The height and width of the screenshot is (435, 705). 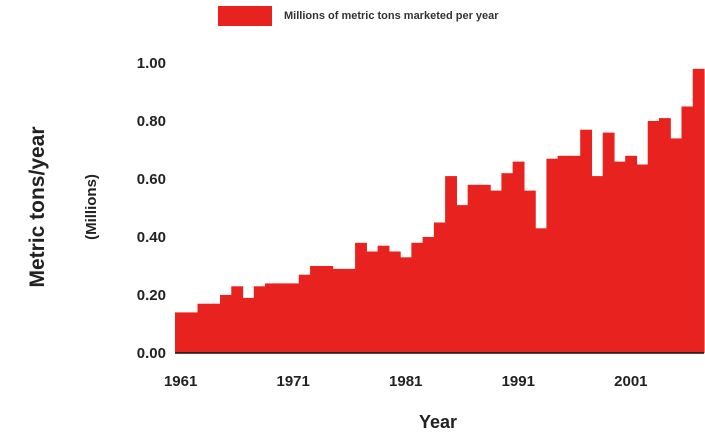 I want to click on bar-1983, so click(x=428, y=295).